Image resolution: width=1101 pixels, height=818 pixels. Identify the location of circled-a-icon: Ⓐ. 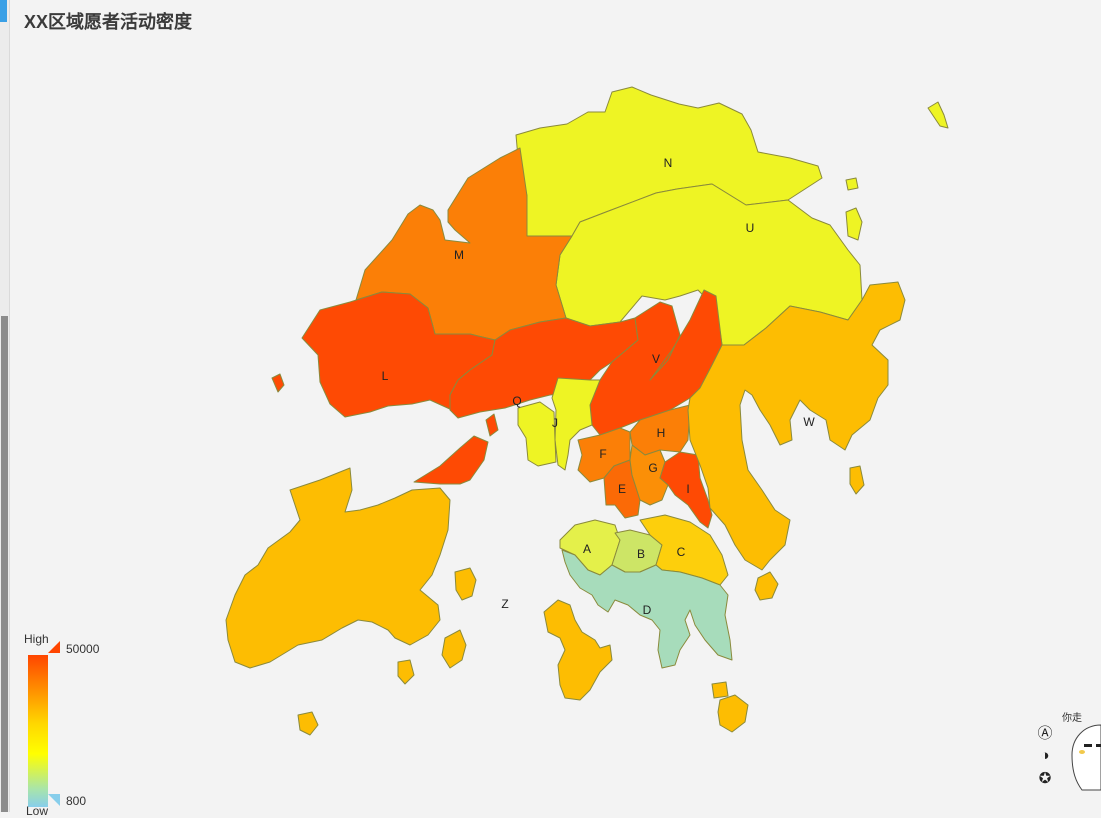
(1045, 733).